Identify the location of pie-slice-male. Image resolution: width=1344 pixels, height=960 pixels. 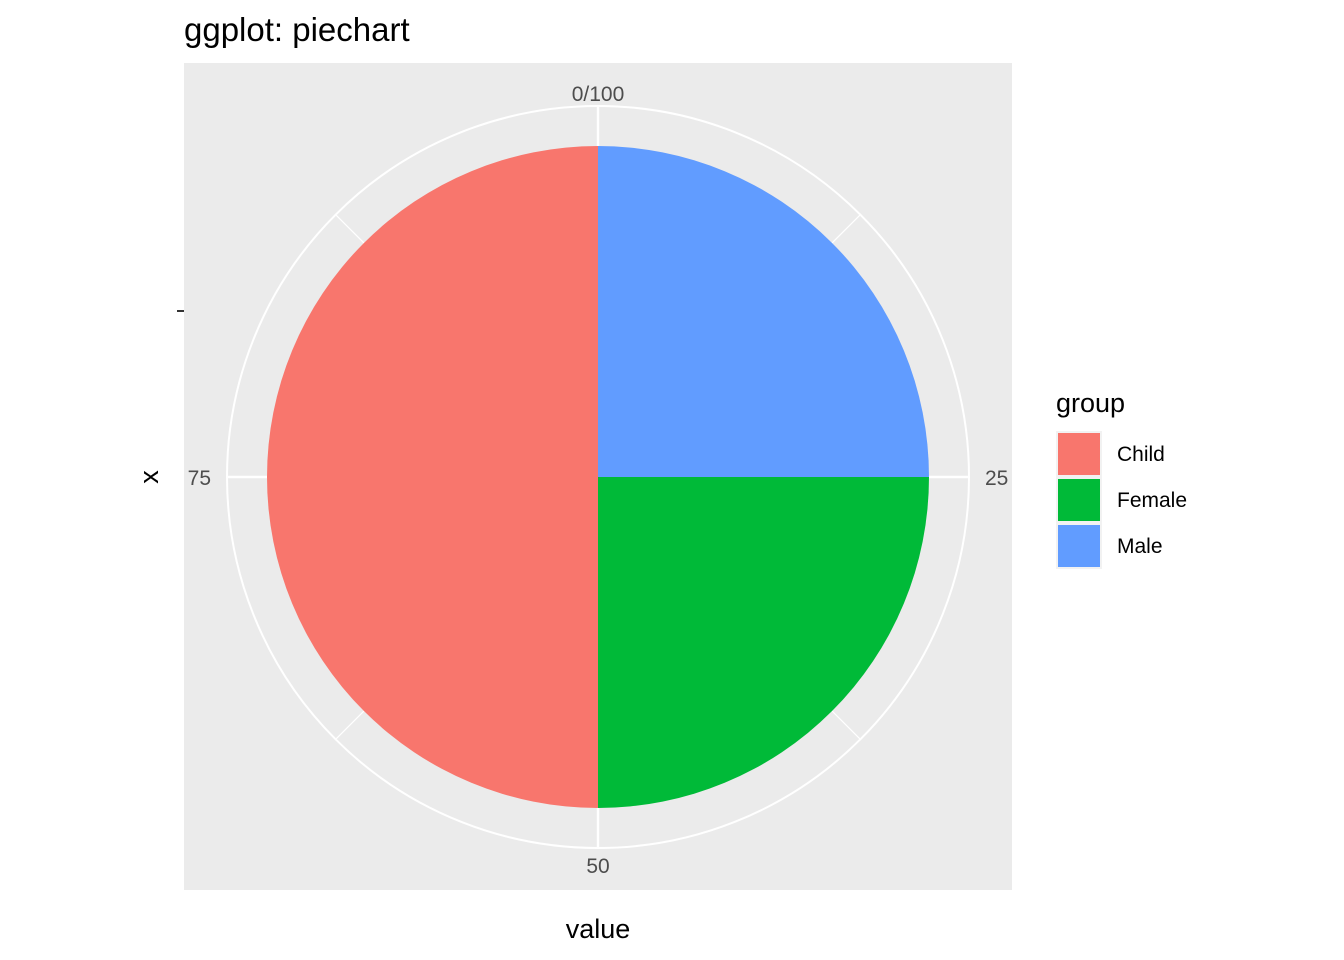
(763, 311).